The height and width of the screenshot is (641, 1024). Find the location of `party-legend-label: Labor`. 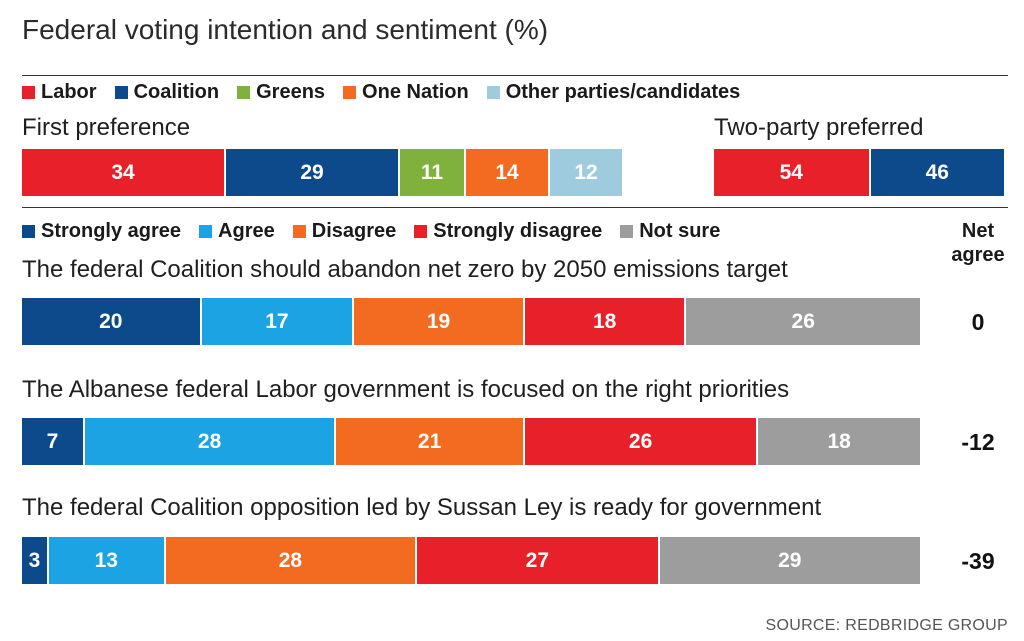

party-legend-label: Labor is located at coordinates (69, 92).